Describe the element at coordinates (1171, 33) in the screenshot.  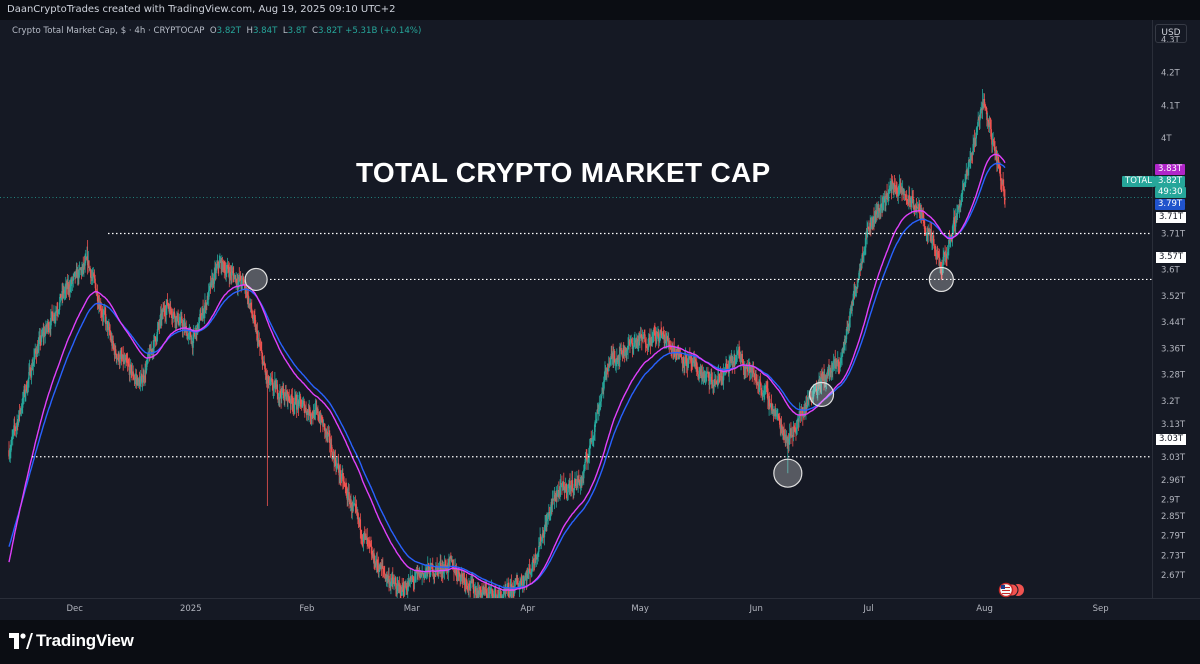
I see `currency-button: USD` at that location.